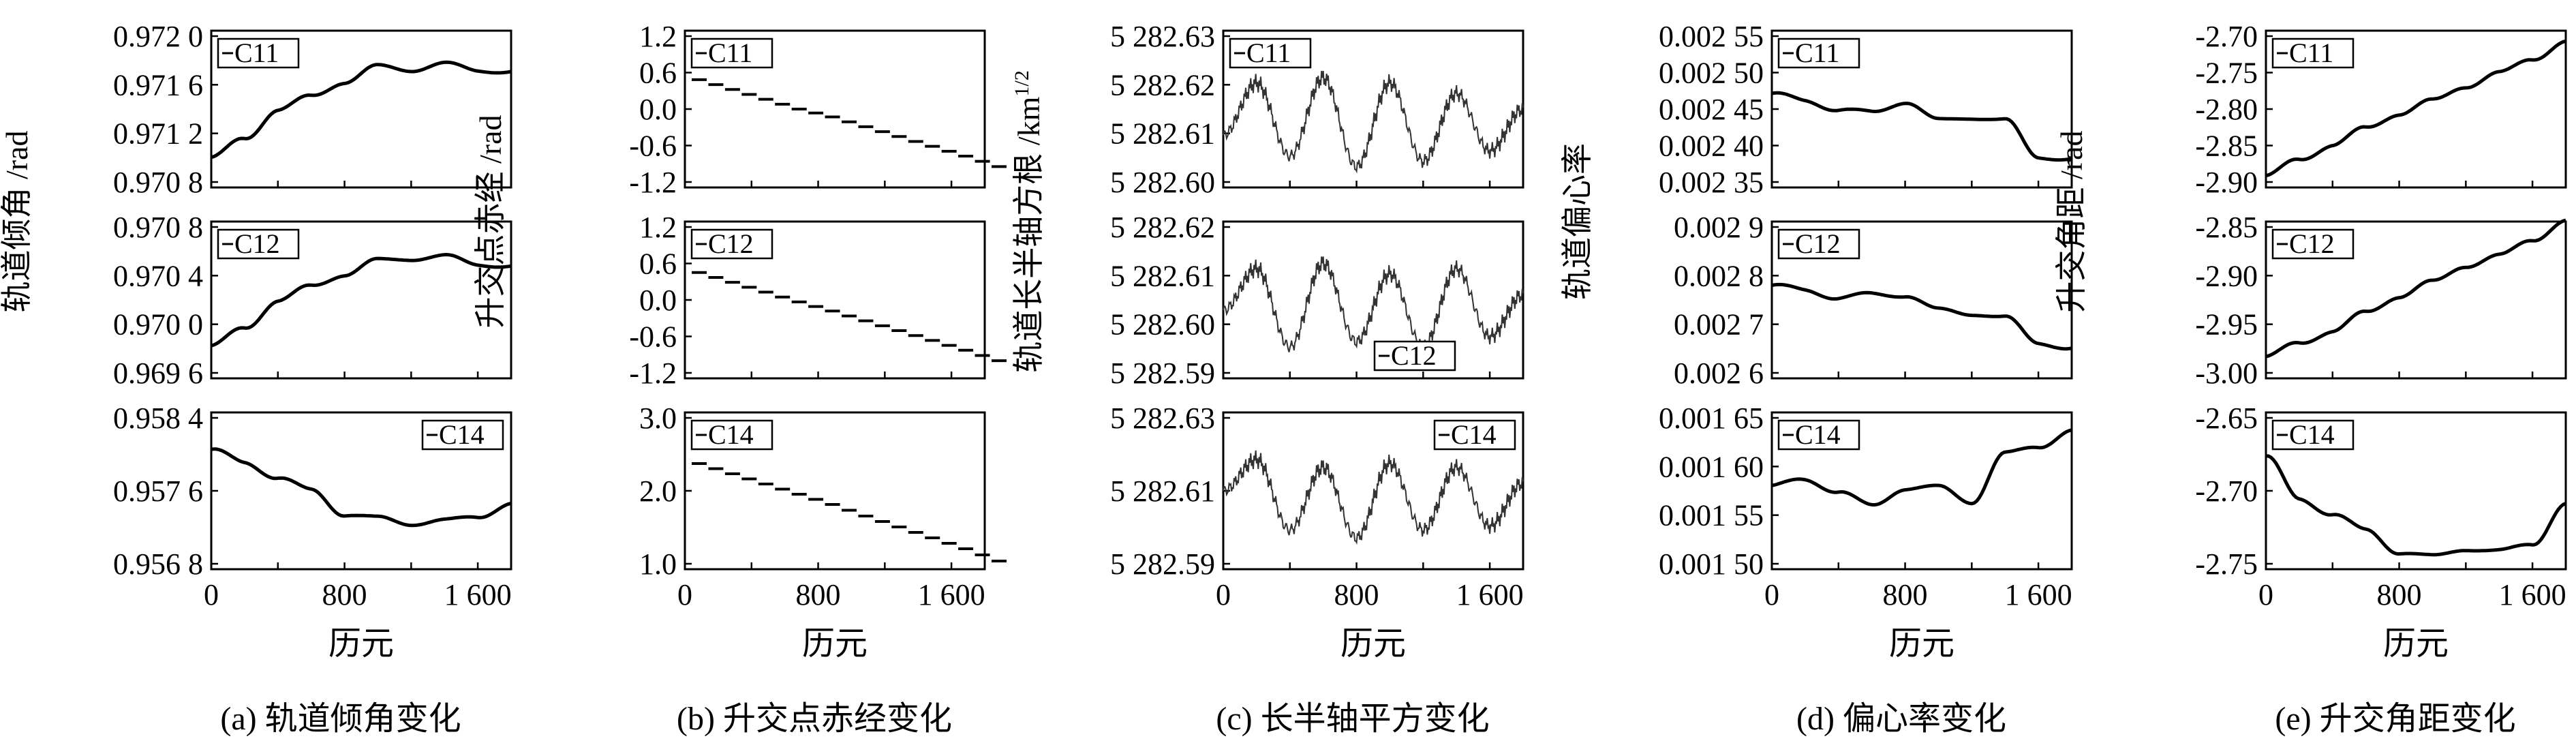 The width and height of the screenshot is (2576, 741). What do you see at coordinates (1711, 515) in the screenshot?
I see `y-tick-label: 0.001 55` at bounding box center [1711, 515].